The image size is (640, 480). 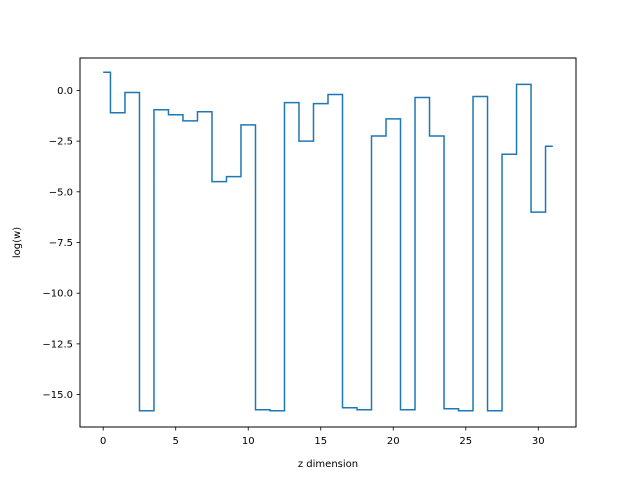 What do you see at coordinates (17, 242) in the screenshot?
I see `y-axis-label: log(w)` at bounding box center [17, 242].